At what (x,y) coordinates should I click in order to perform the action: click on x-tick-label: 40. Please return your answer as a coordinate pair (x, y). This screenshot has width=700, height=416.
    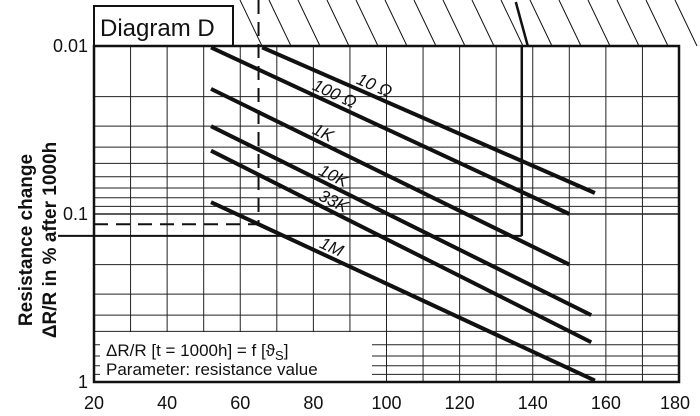
    Looking at the image, I should click on (167, 403).